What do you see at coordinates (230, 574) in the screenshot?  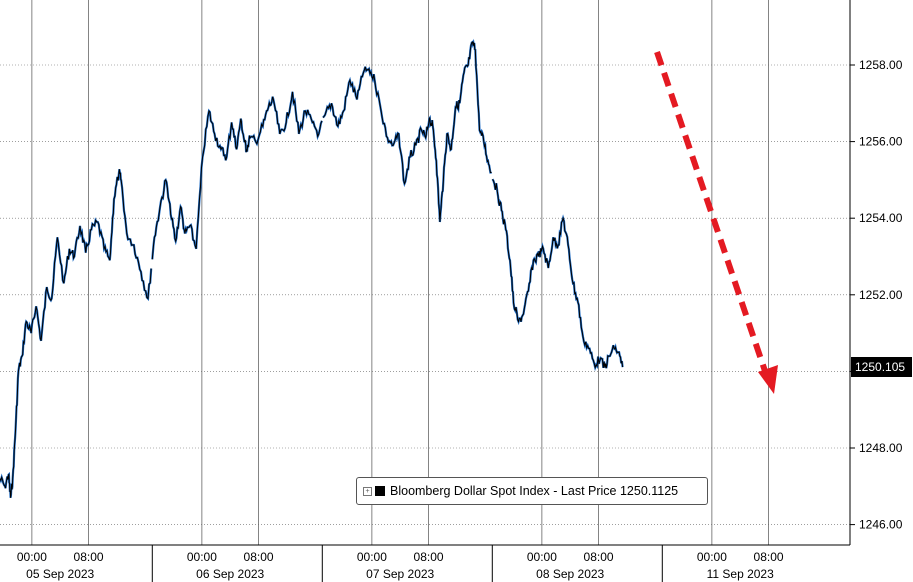 I see `date-label: 06 Sep 2023` at bounding box center [230, 574].